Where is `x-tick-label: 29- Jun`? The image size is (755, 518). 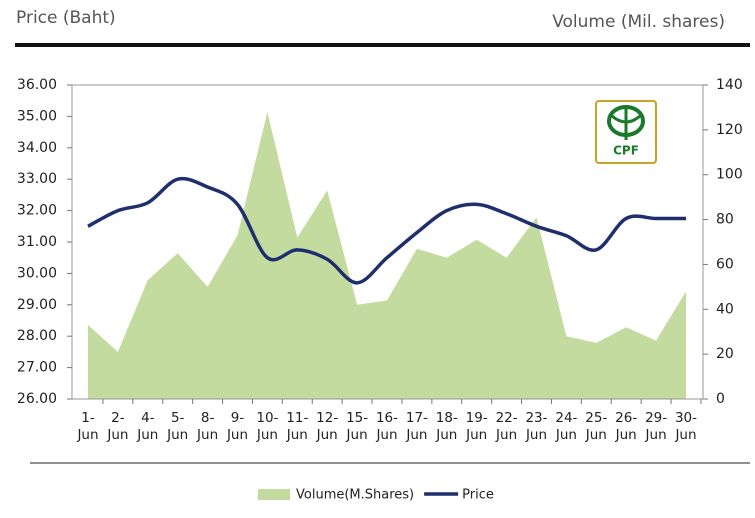
x-tick-label: 29- Jun is located at coordinates (656, 426).